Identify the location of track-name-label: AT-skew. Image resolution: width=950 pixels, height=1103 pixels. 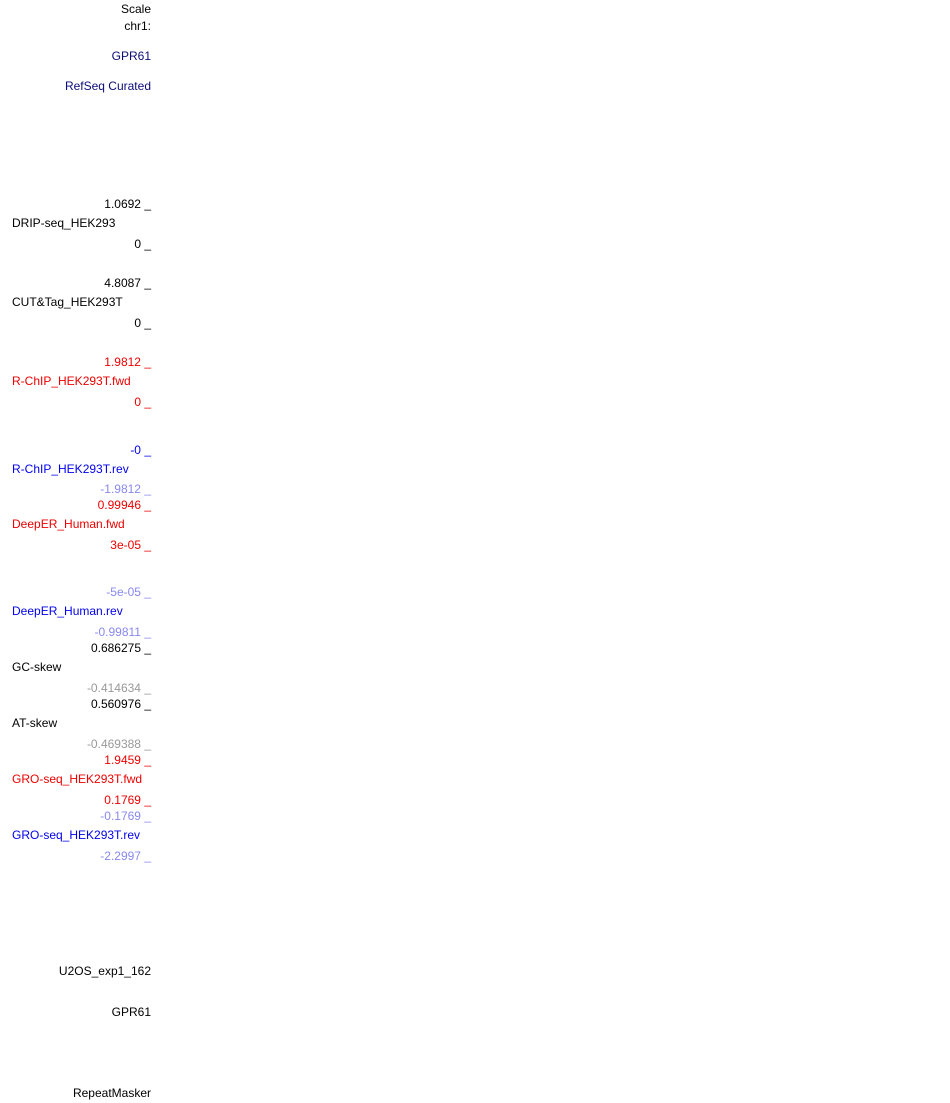
(35, 723).